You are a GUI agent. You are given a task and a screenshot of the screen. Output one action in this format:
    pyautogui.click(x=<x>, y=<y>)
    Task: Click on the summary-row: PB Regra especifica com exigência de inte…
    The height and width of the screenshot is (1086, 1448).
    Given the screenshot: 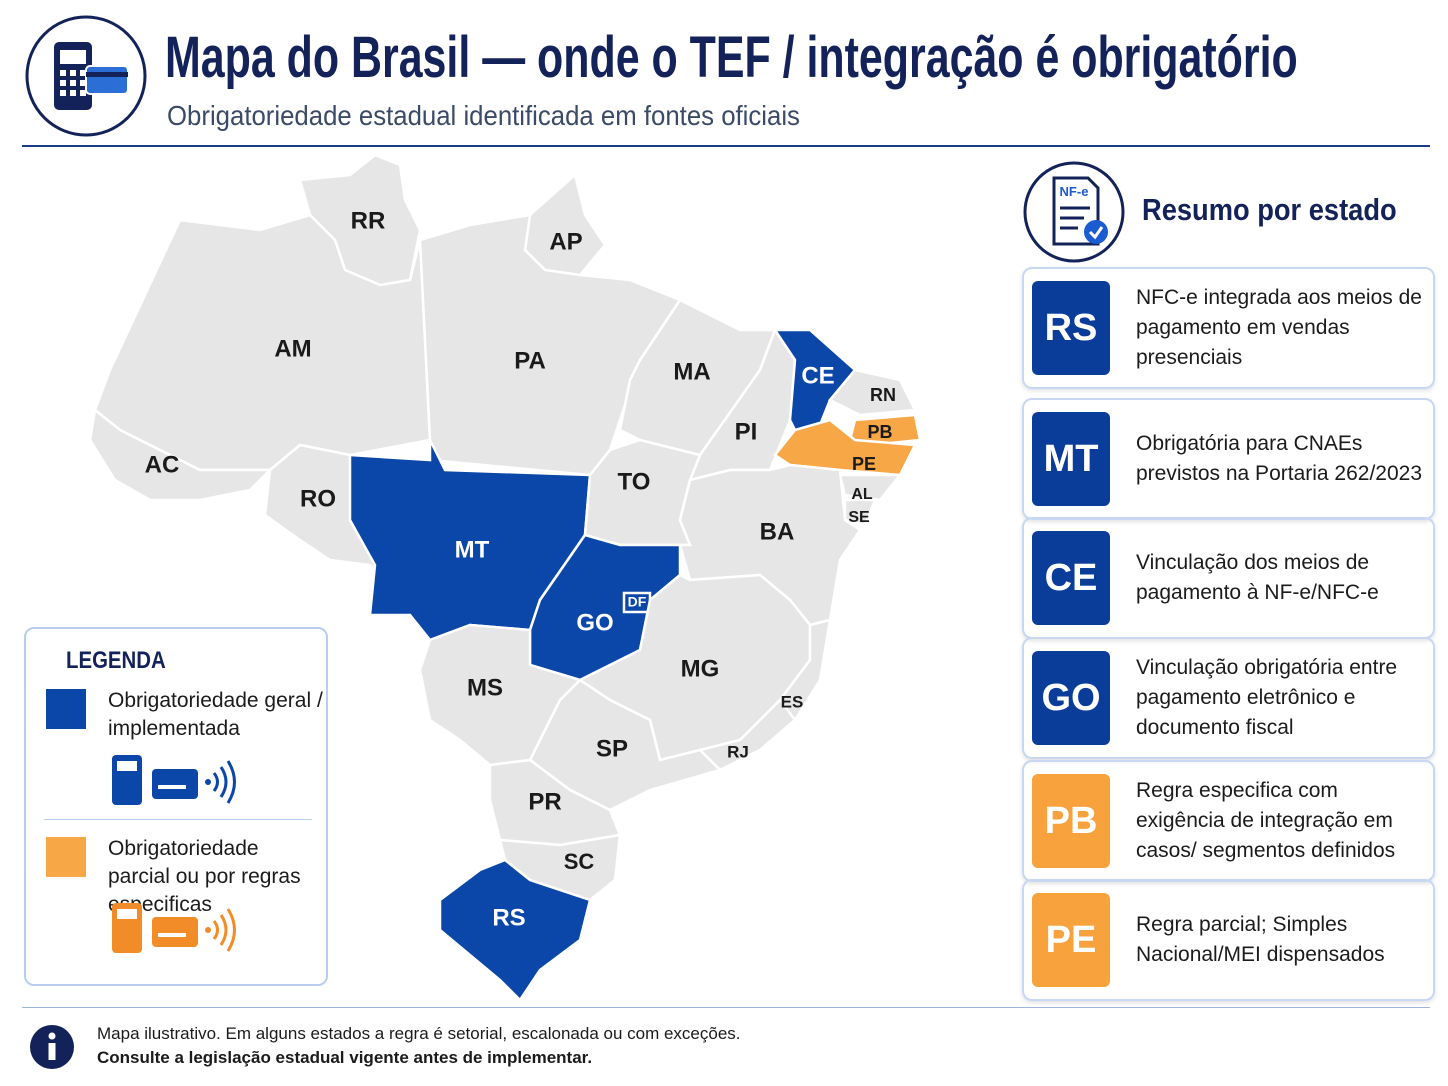 What is the action you would take?
    pyautogui.click(x=1228, y=821)
    